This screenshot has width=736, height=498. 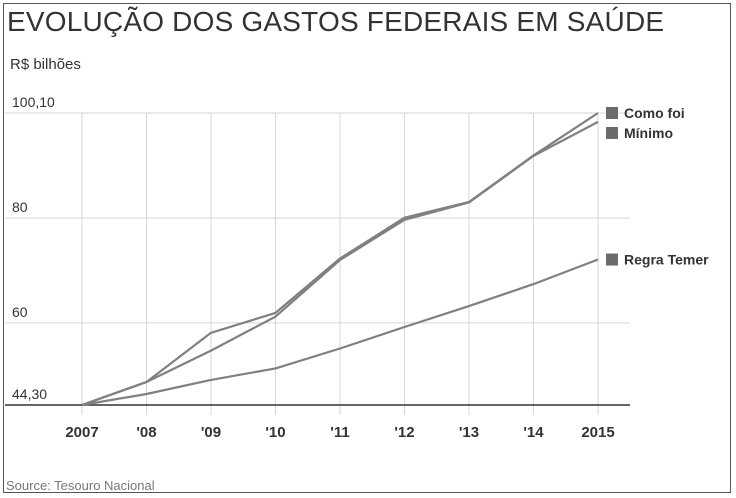 I want to click on legend-label: Mínimo, so click(x=648, y=133).